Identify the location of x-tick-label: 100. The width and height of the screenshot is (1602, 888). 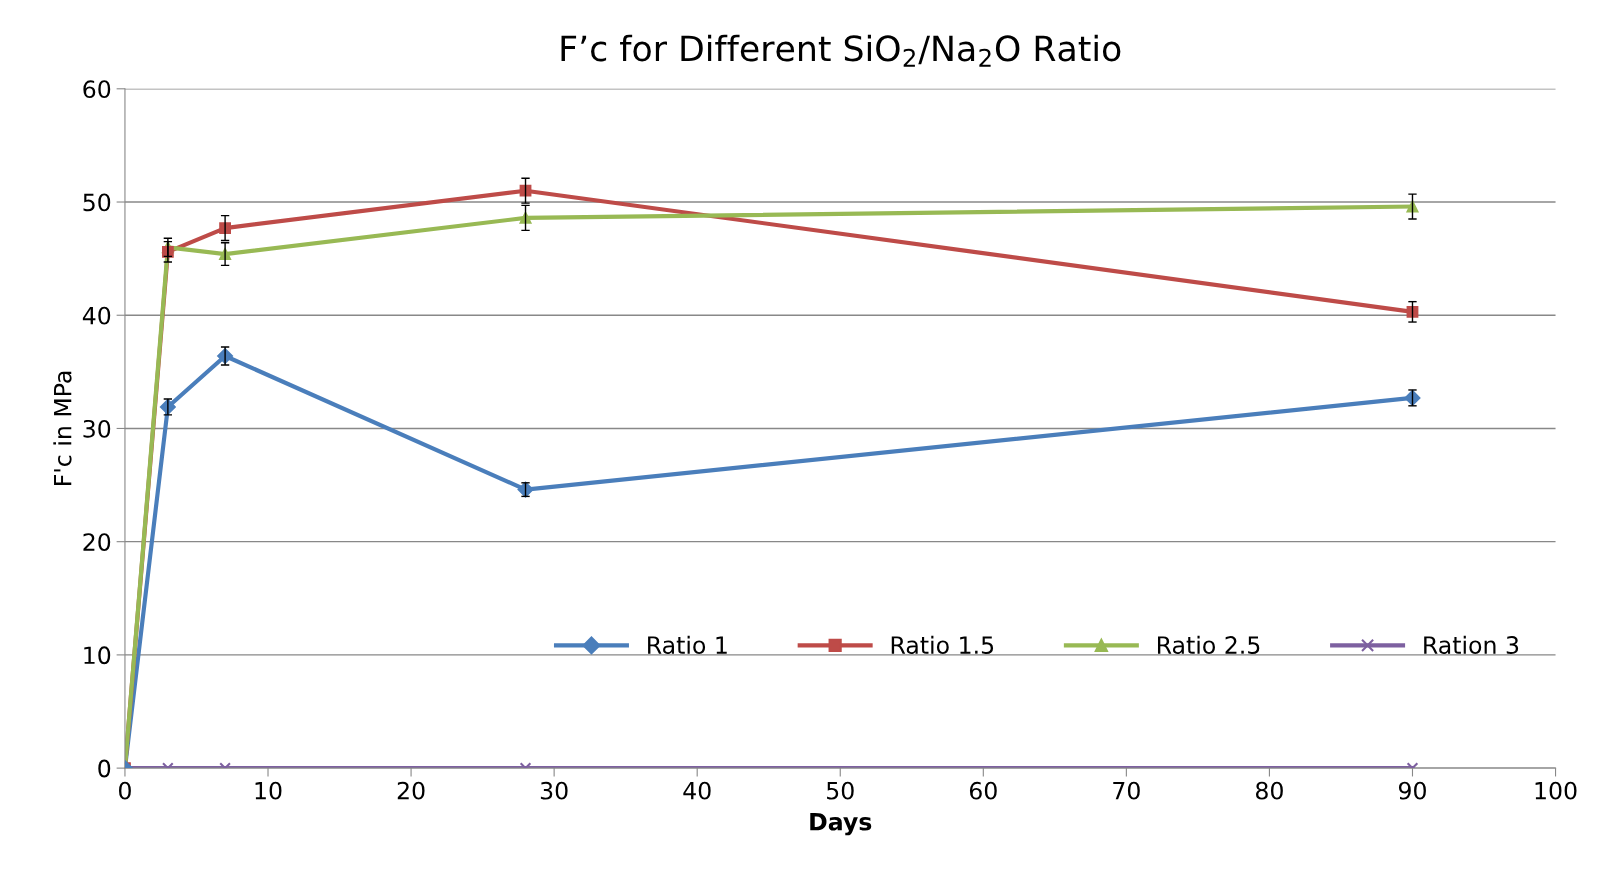
(1556, 790).